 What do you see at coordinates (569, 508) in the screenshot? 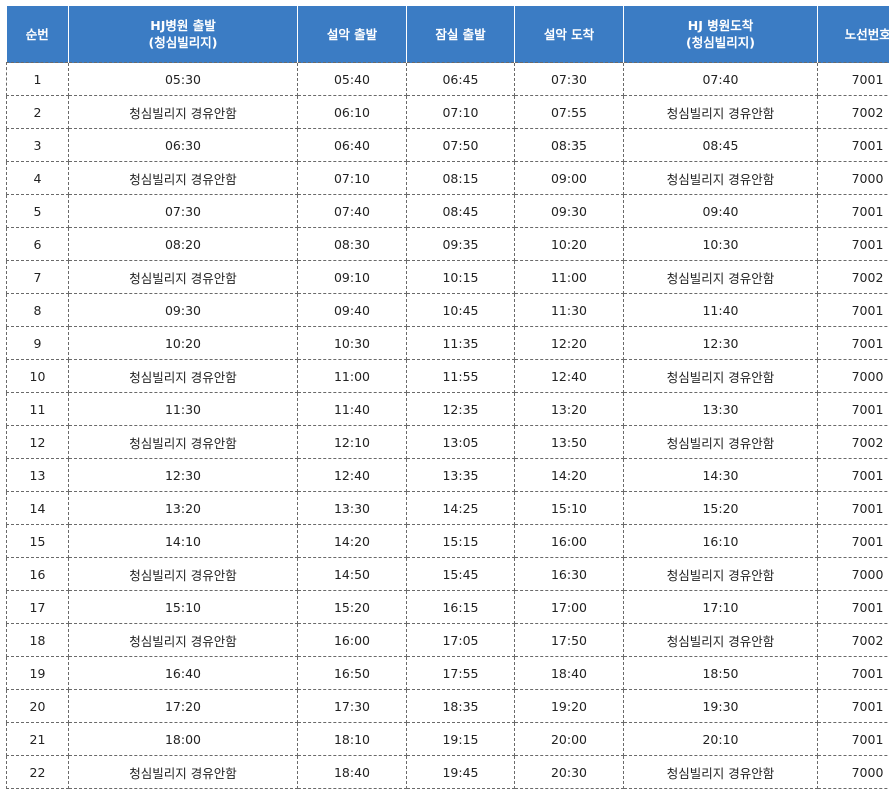
I see `seorak-arrival-cell: 15:10` at bounding box center [569, 508].